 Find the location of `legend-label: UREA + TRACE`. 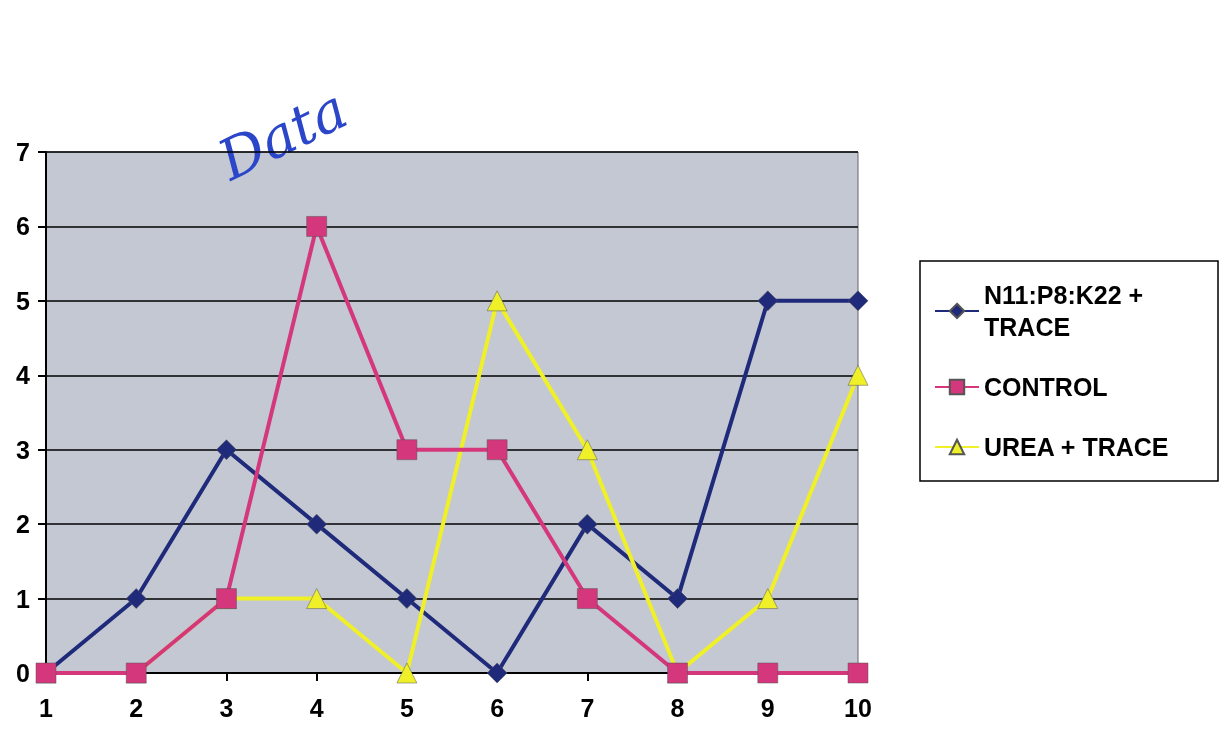

legend-label: UREA + TRACE is located at coordinates (1076, 447).